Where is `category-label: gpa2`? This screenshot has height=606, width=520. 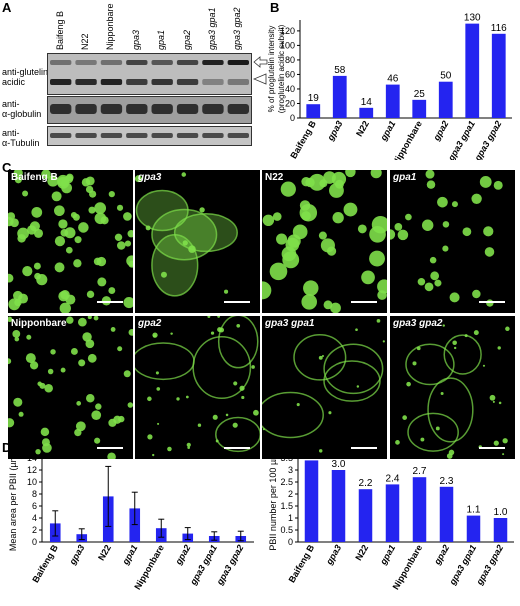
category-label: gpa2 is located at coordinates (183, 555).